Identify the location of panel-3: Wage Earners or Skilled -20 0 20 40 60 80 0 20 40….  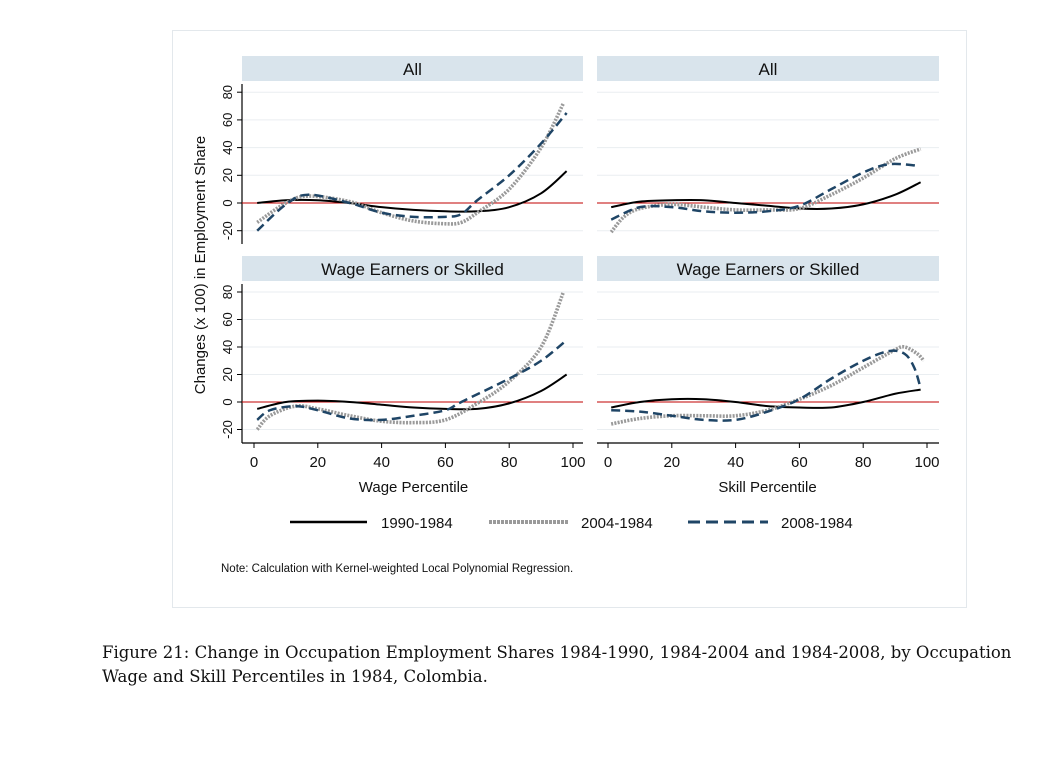
(403, 376).